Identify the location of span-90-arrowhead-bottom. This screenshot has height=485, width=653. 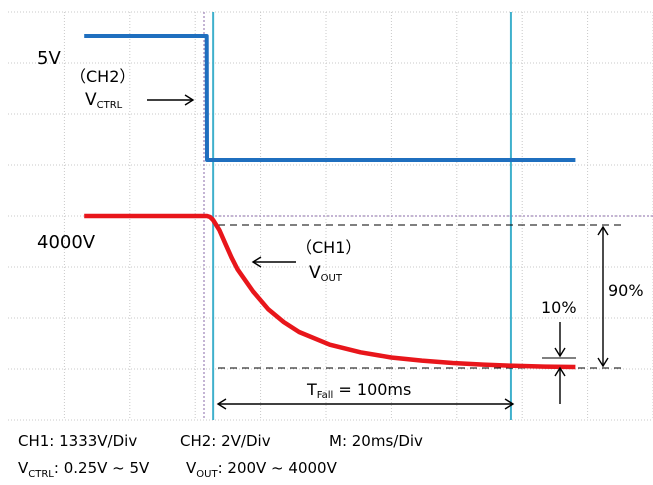
(603, 362).